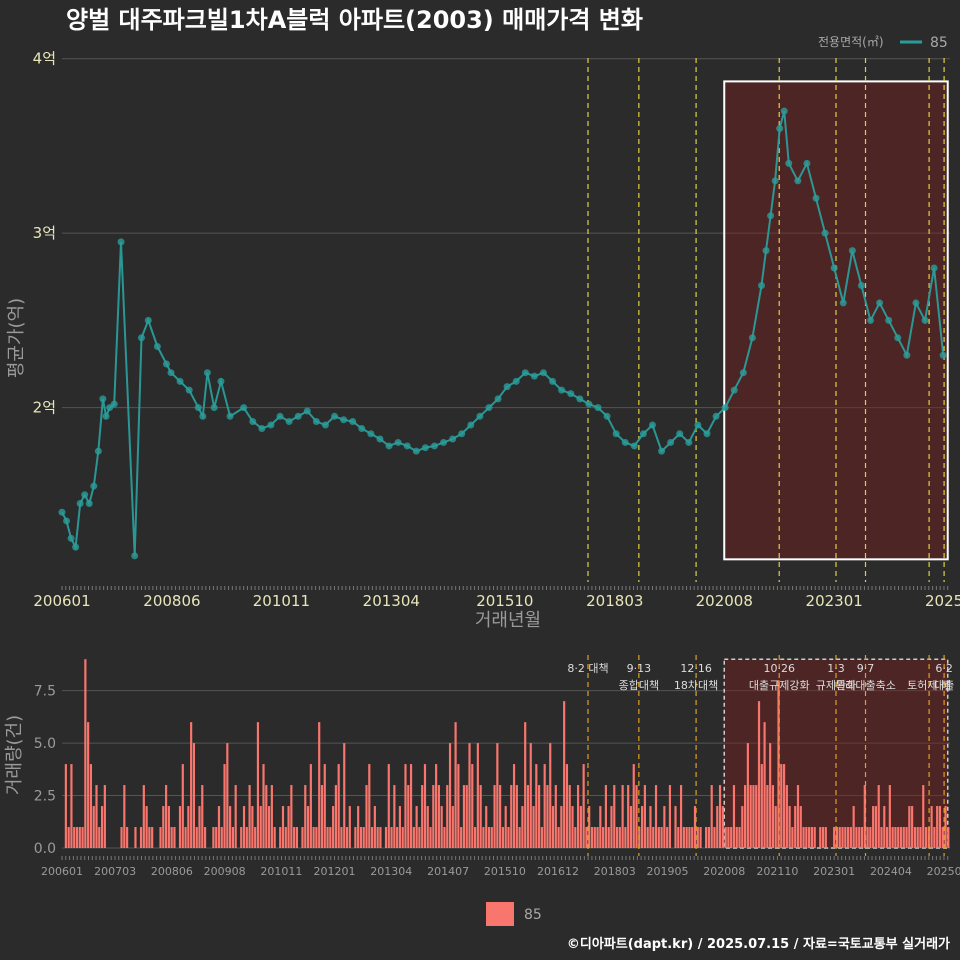 This screenshot has height=960, width=960. I want to click on top-x-tick-4: 201510, so click(504, 601).